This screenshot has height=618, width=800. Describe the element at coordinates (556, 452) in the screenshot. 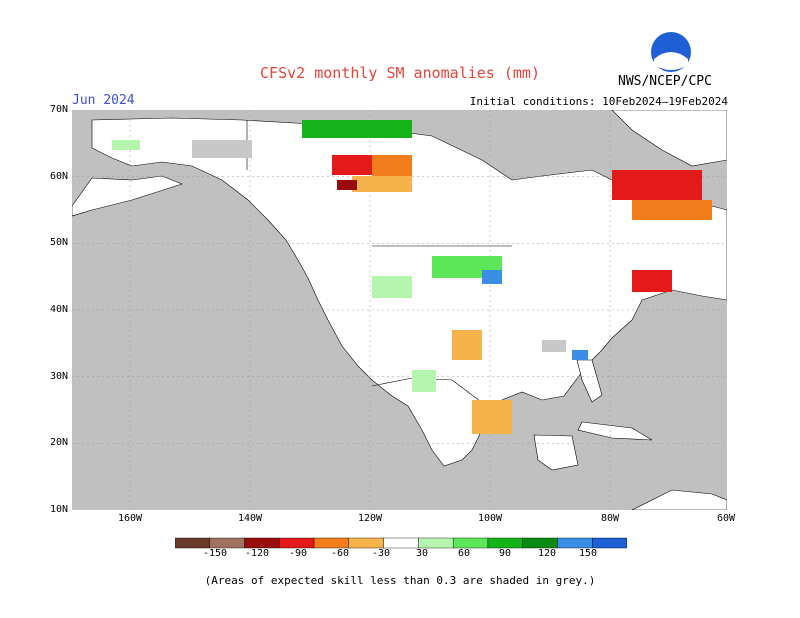

I see `yucatan` at that location.